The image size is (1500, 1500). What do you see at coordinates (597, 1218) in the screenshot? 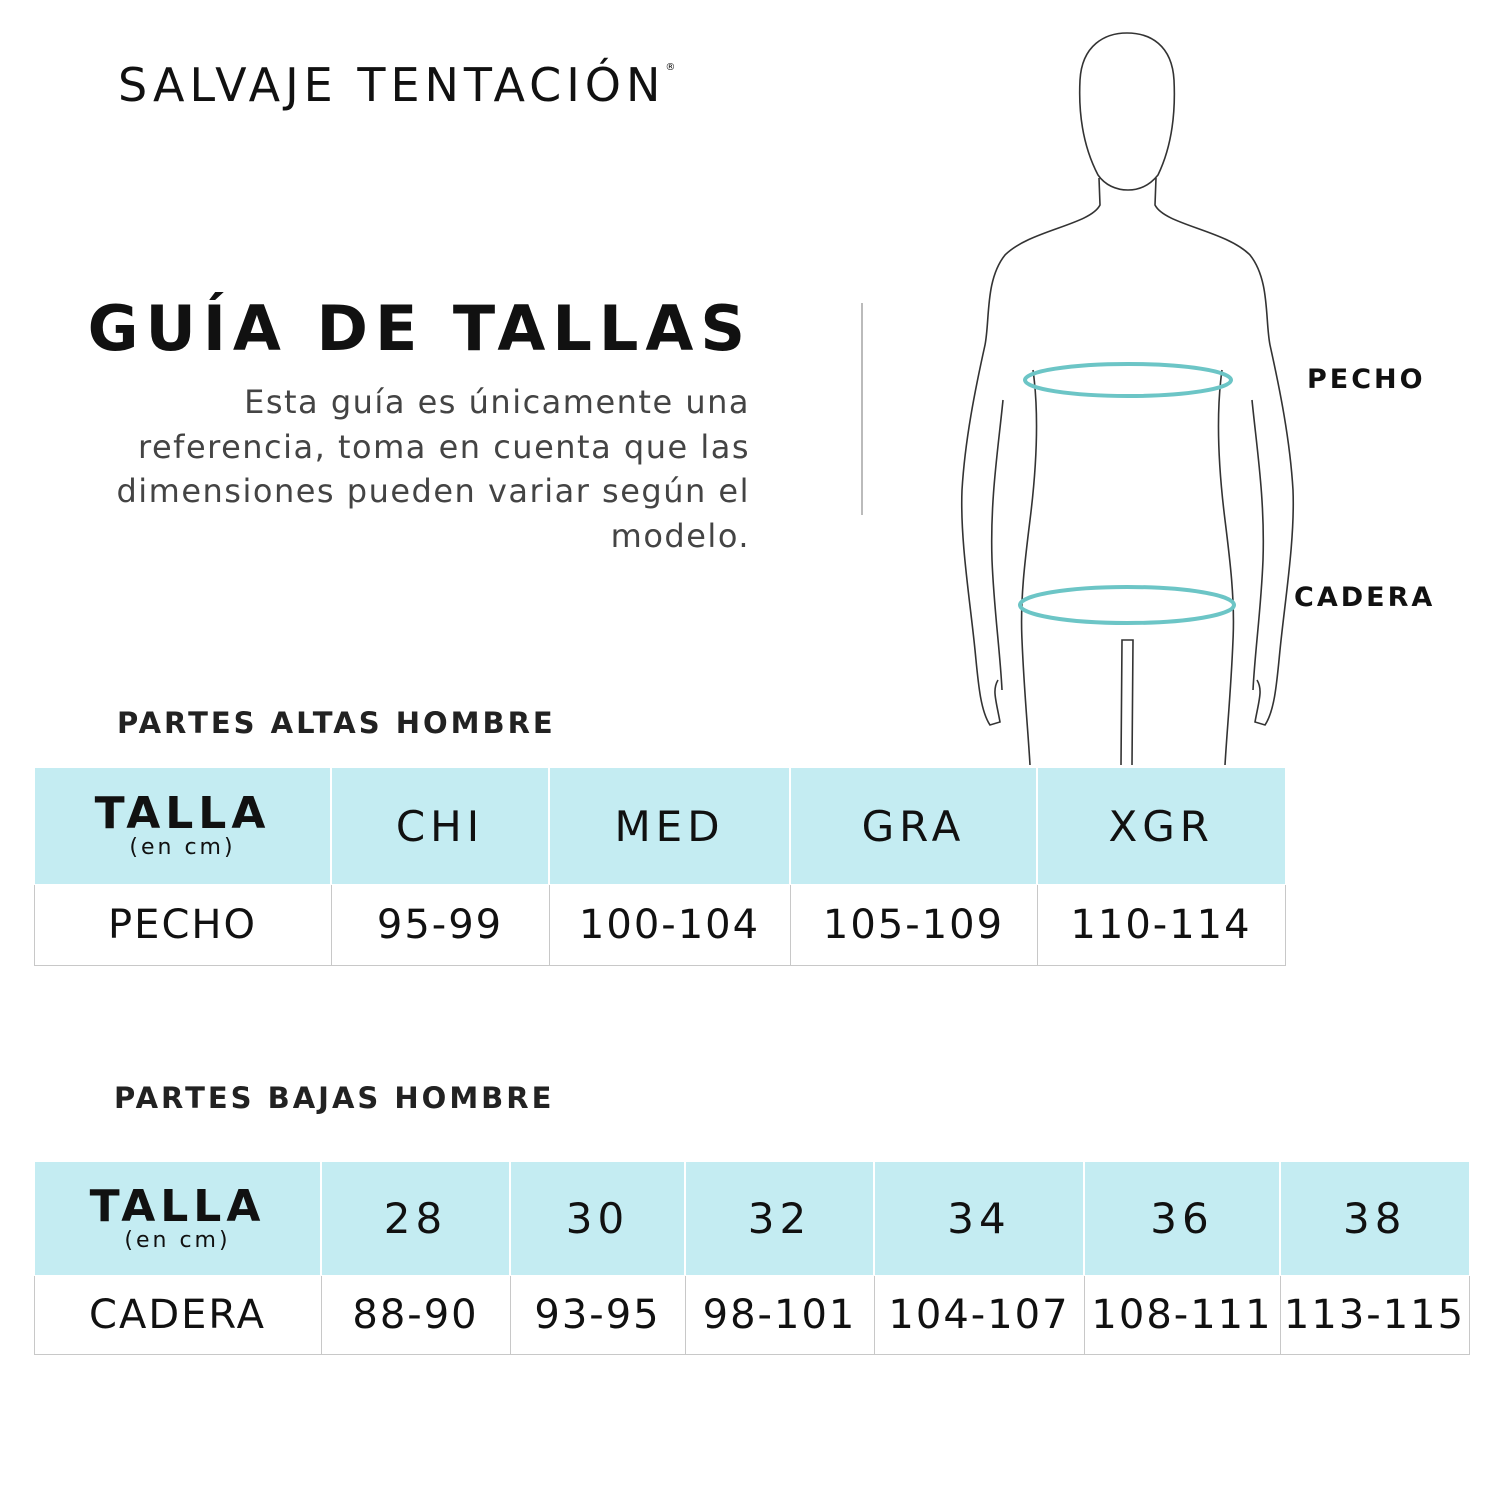
I see `size-header: 30` at bounding box center [597, 1218].